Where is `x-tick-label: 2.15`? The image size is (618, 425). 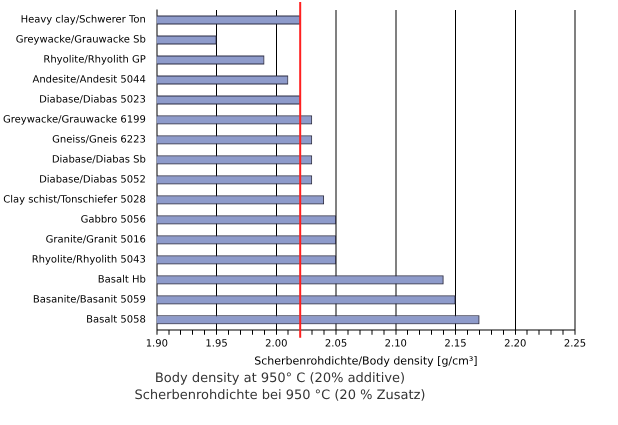
x-tick-label: 2.15 is located at coordinates (455, 344).